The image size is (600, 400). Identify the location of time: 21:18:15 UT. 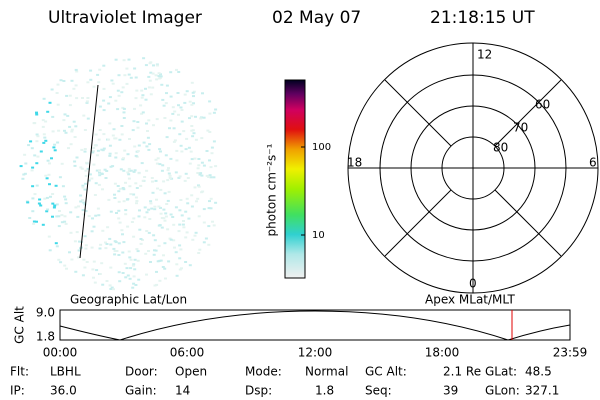
(482, 18).